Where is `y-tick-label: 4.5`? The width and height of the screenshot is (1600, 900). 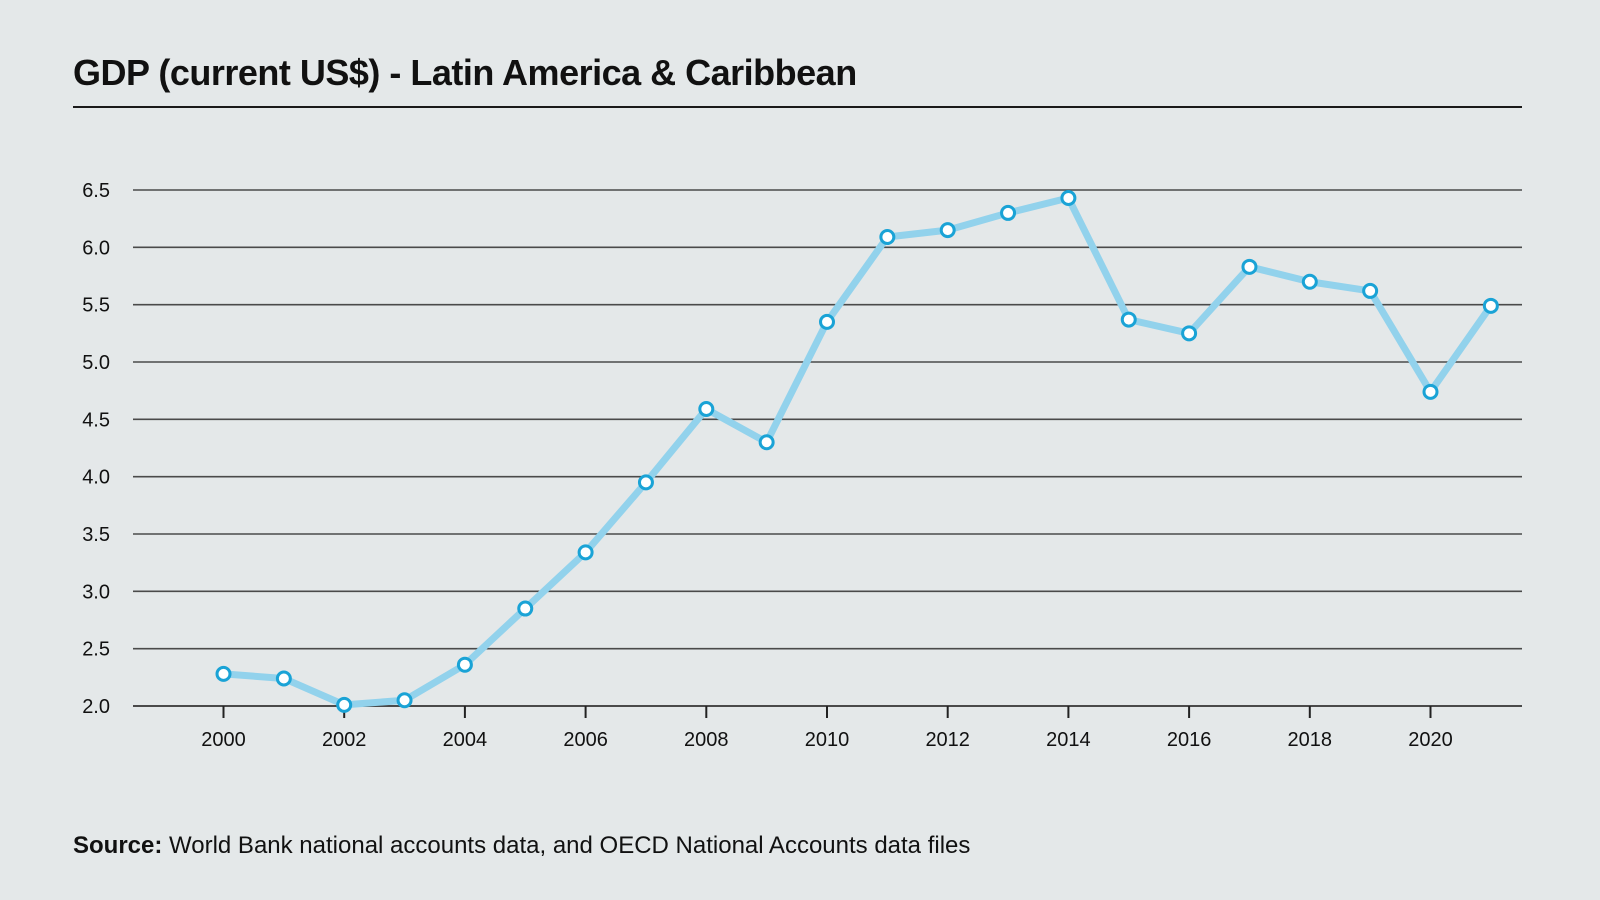 y-tick-label: 4.5 is located at coordinates (96, 420).